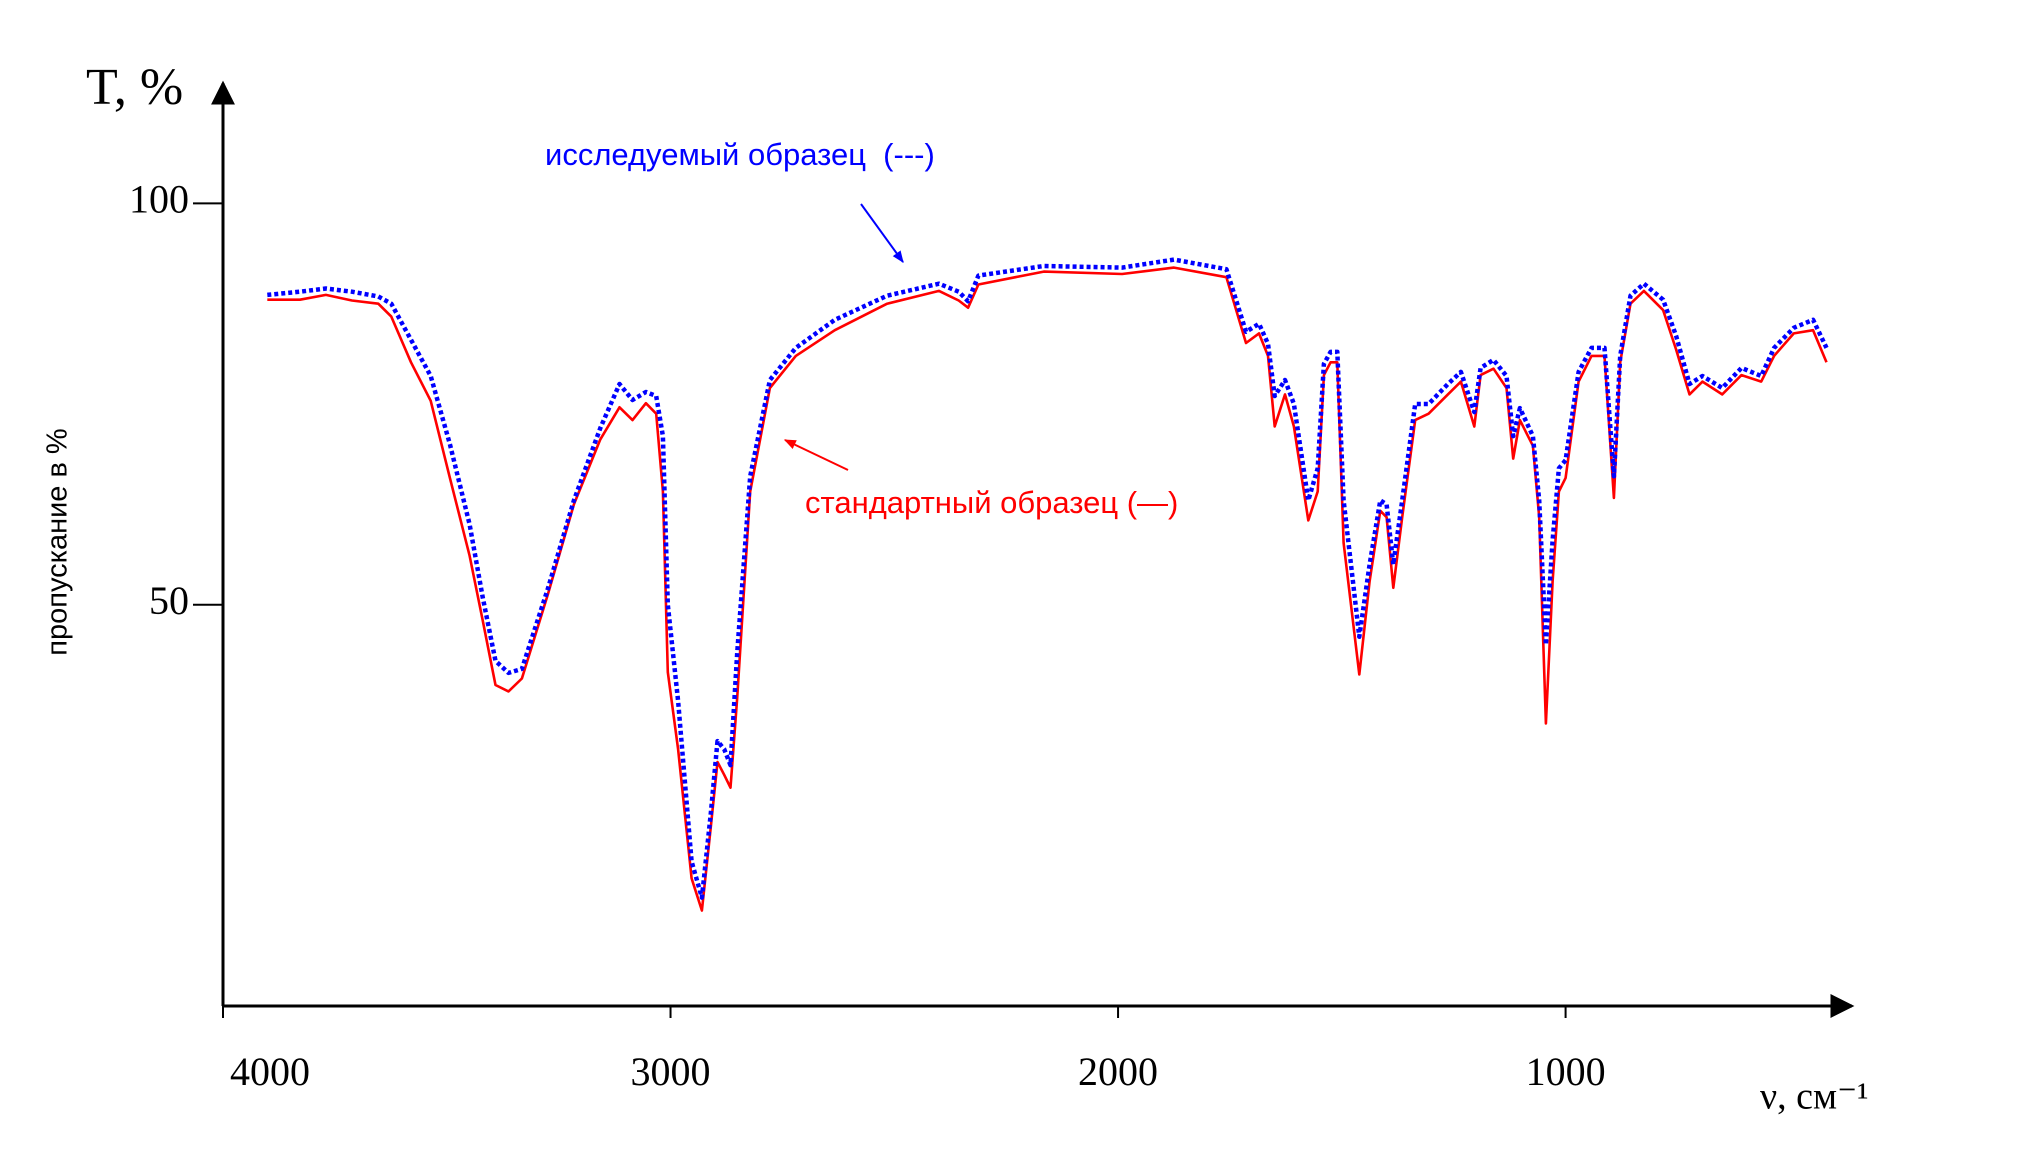 The image size is (2022, 1162). What do you see at coordinates (671, 1071) in the screenshot?
I see `x-tick-label: 3000` at bounding box center [671, 1071].